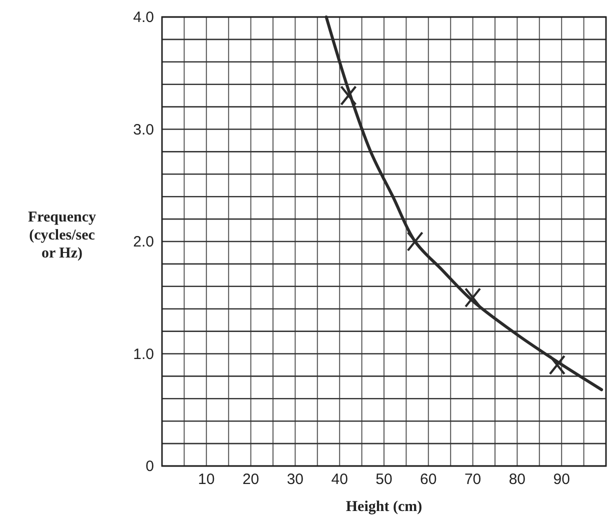 The image size is (608, 519). What do you see at coordinates (295, 479) in the screenshot?
I see `x-tick-label: 30` at bounding box center [295, 479].